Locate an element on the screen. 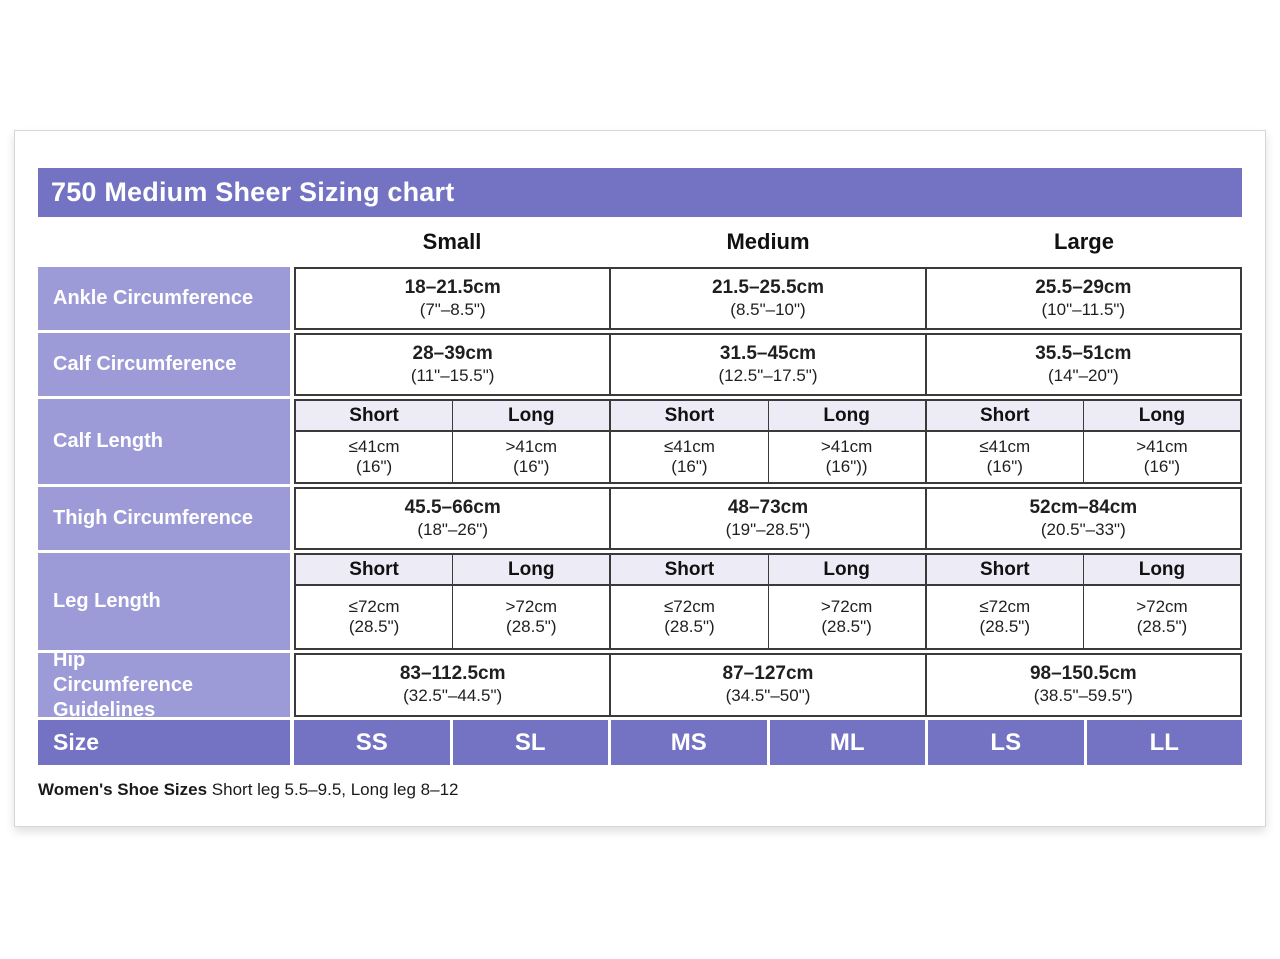 This screenshot has height=959, width=1280. cell-medium-long: >41cm (16")) is located at coordinates (846, 457).